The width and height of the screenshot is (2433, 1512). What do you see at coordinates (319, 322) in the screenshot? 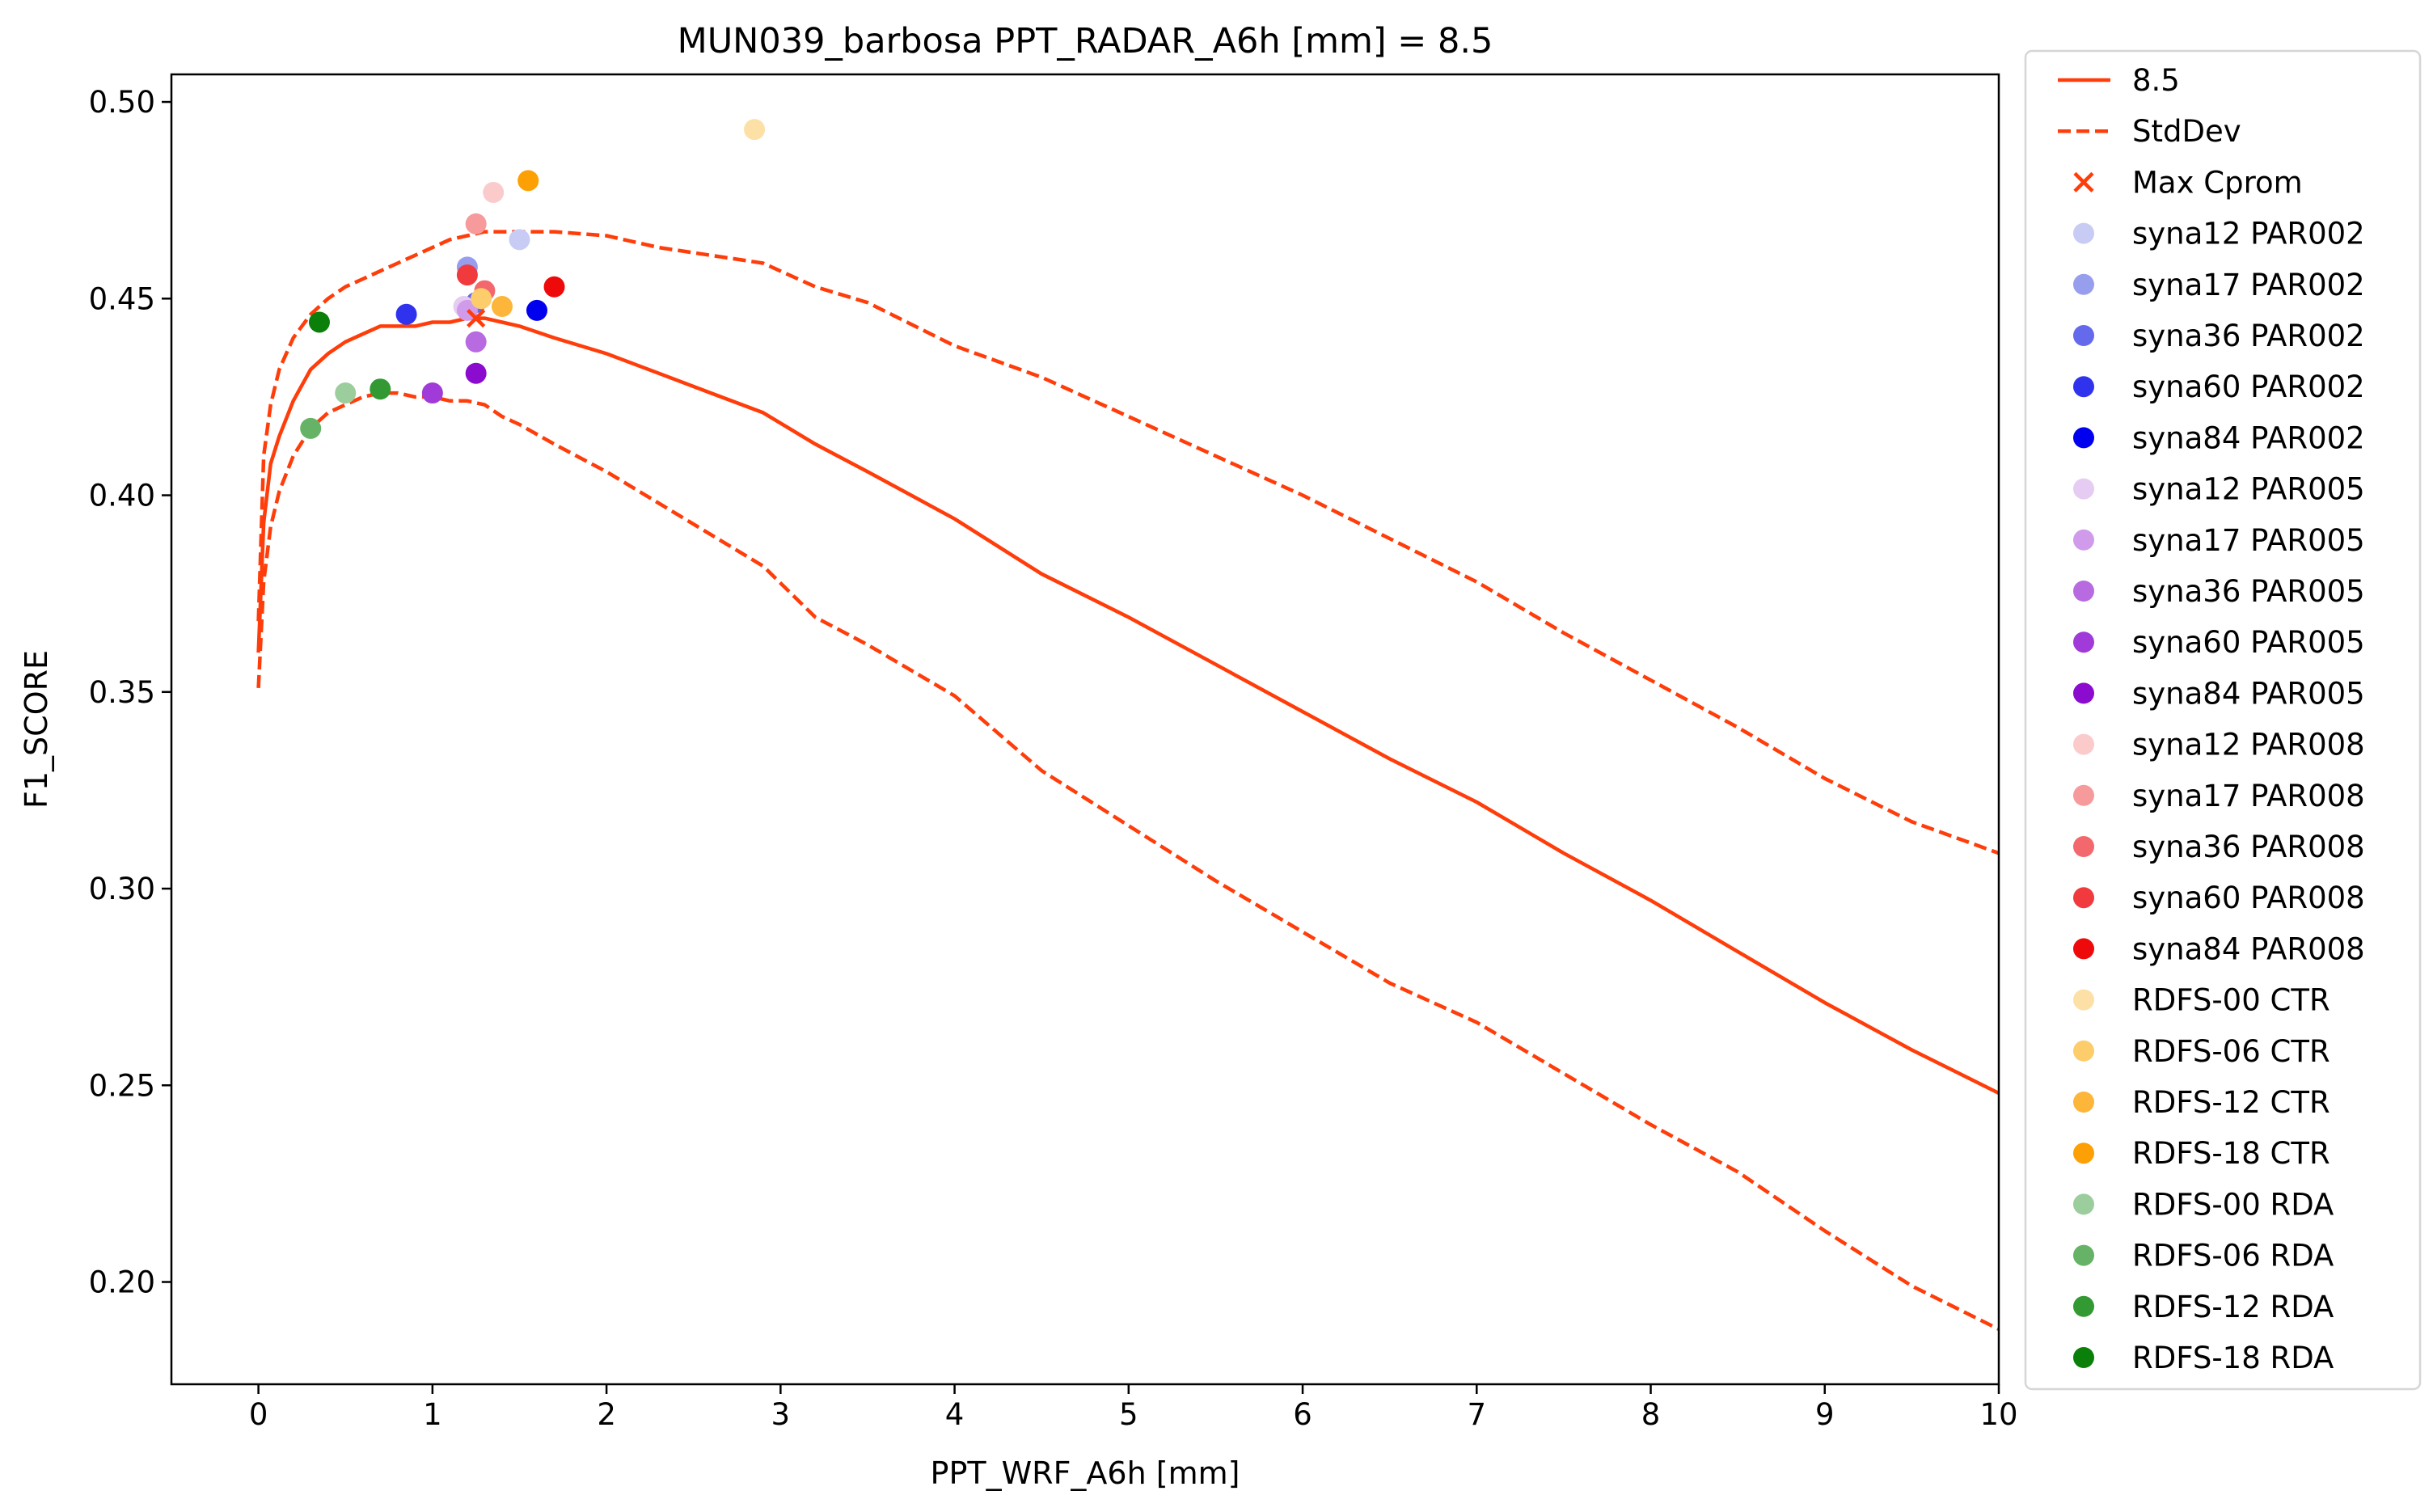
I see `scatter-point-rdfs-18-rda` at bounding box center [319, 322].